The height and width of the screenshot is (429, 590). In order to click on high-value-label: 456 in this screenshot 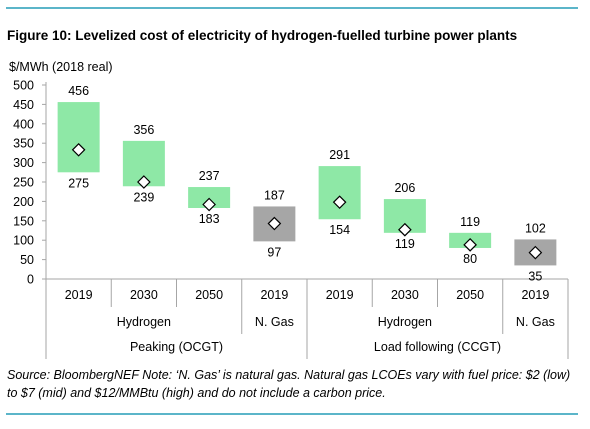, I will do `click(78, 91)`.